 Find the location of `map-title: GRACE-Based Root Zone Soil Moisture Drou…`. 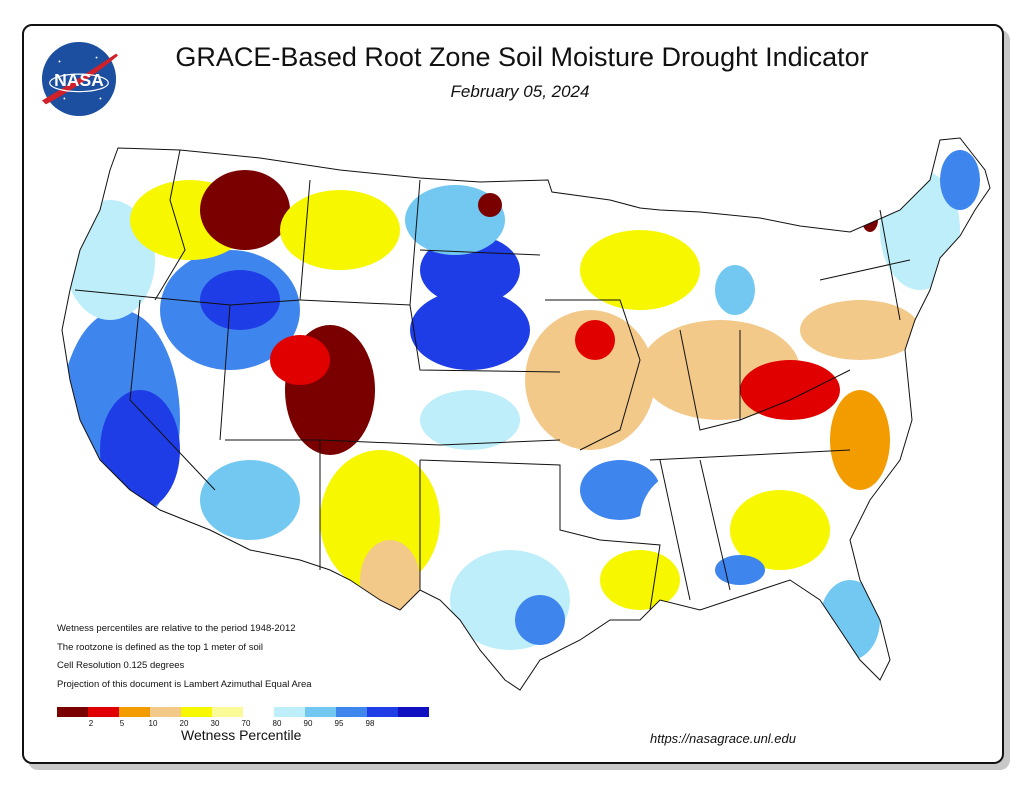

map-title: GRACE-Based Root Zone Soil Moisture Drou… is located at coordinates (522, 57).